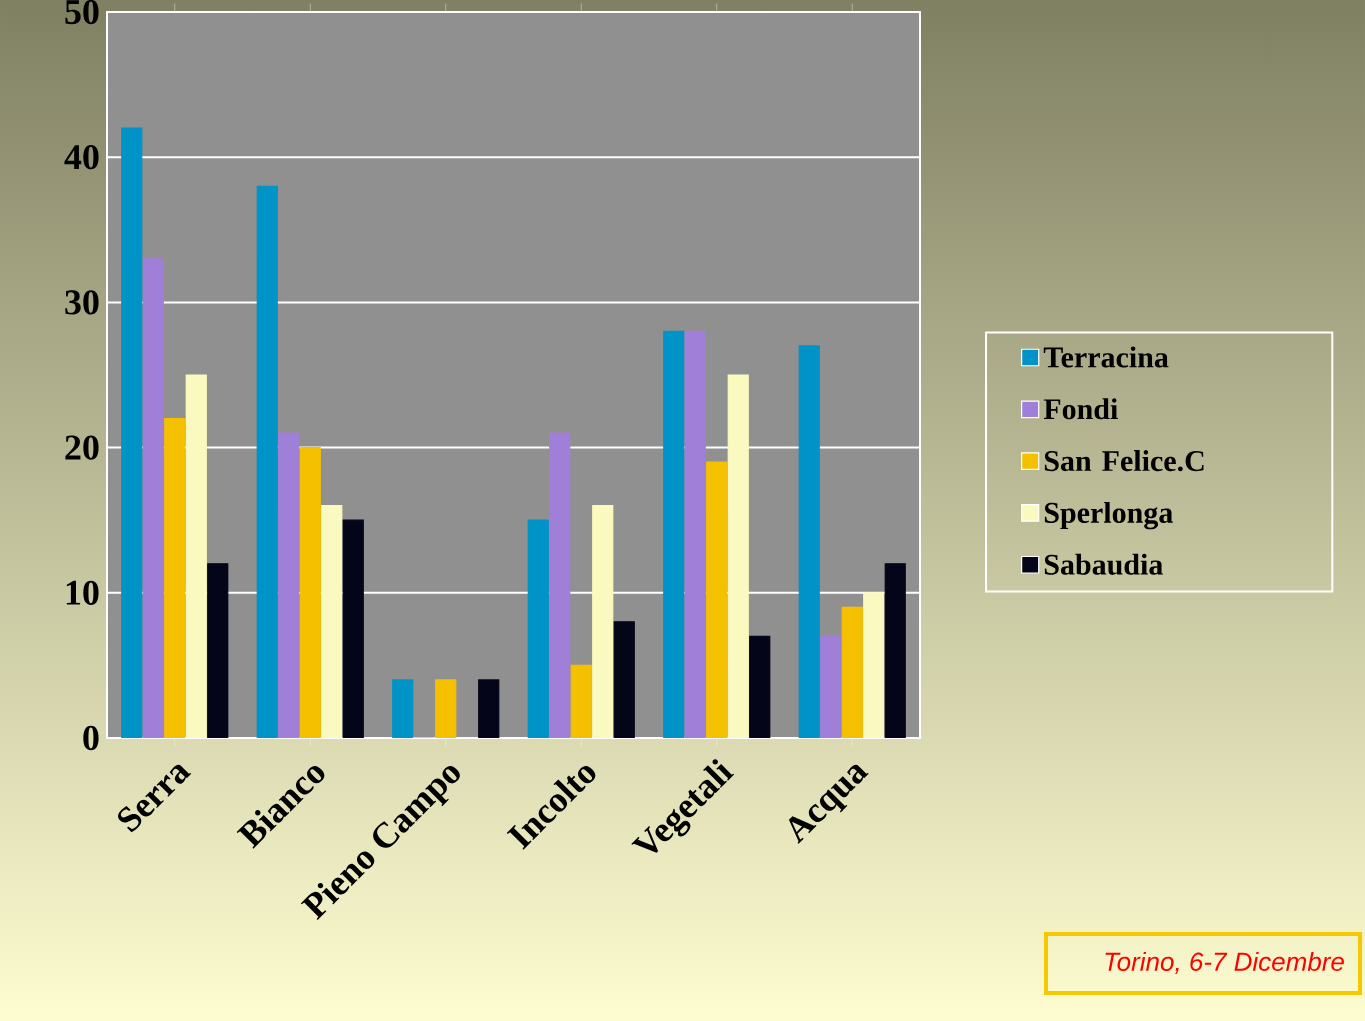 This screenshot has width=1365, height=1021. What do you see at coordinates (1224, 963) in the screenshot?
I see `text: Torino, 6-7 Dicembre` at bounding box center [1224, 963].